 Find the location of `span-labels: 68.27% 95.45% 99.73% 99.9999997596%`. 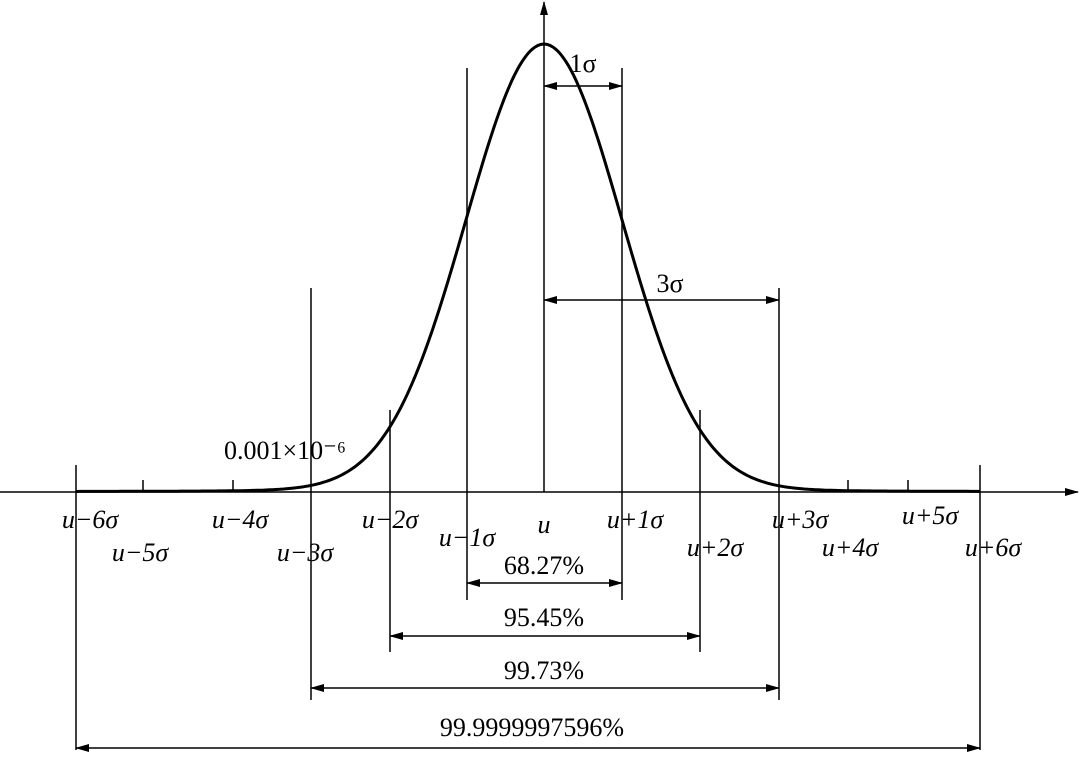

span-labels: 68.27% 95.45% 99.73% 99.9999997596% is located at coordinates (532, 646).